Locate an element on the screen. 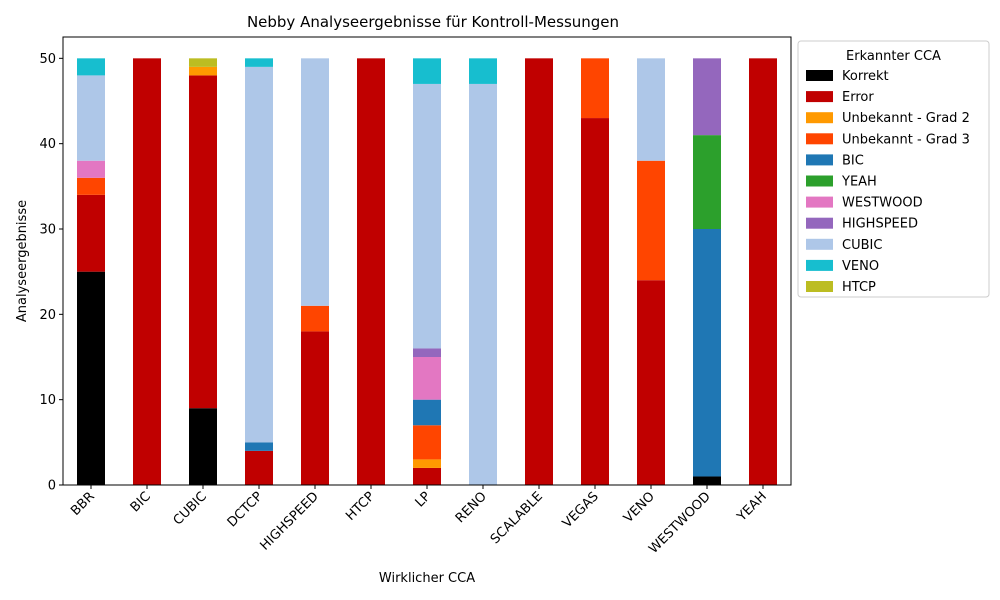  legend-item-korrekt: Korrekt is located at coordinates (865, 76).